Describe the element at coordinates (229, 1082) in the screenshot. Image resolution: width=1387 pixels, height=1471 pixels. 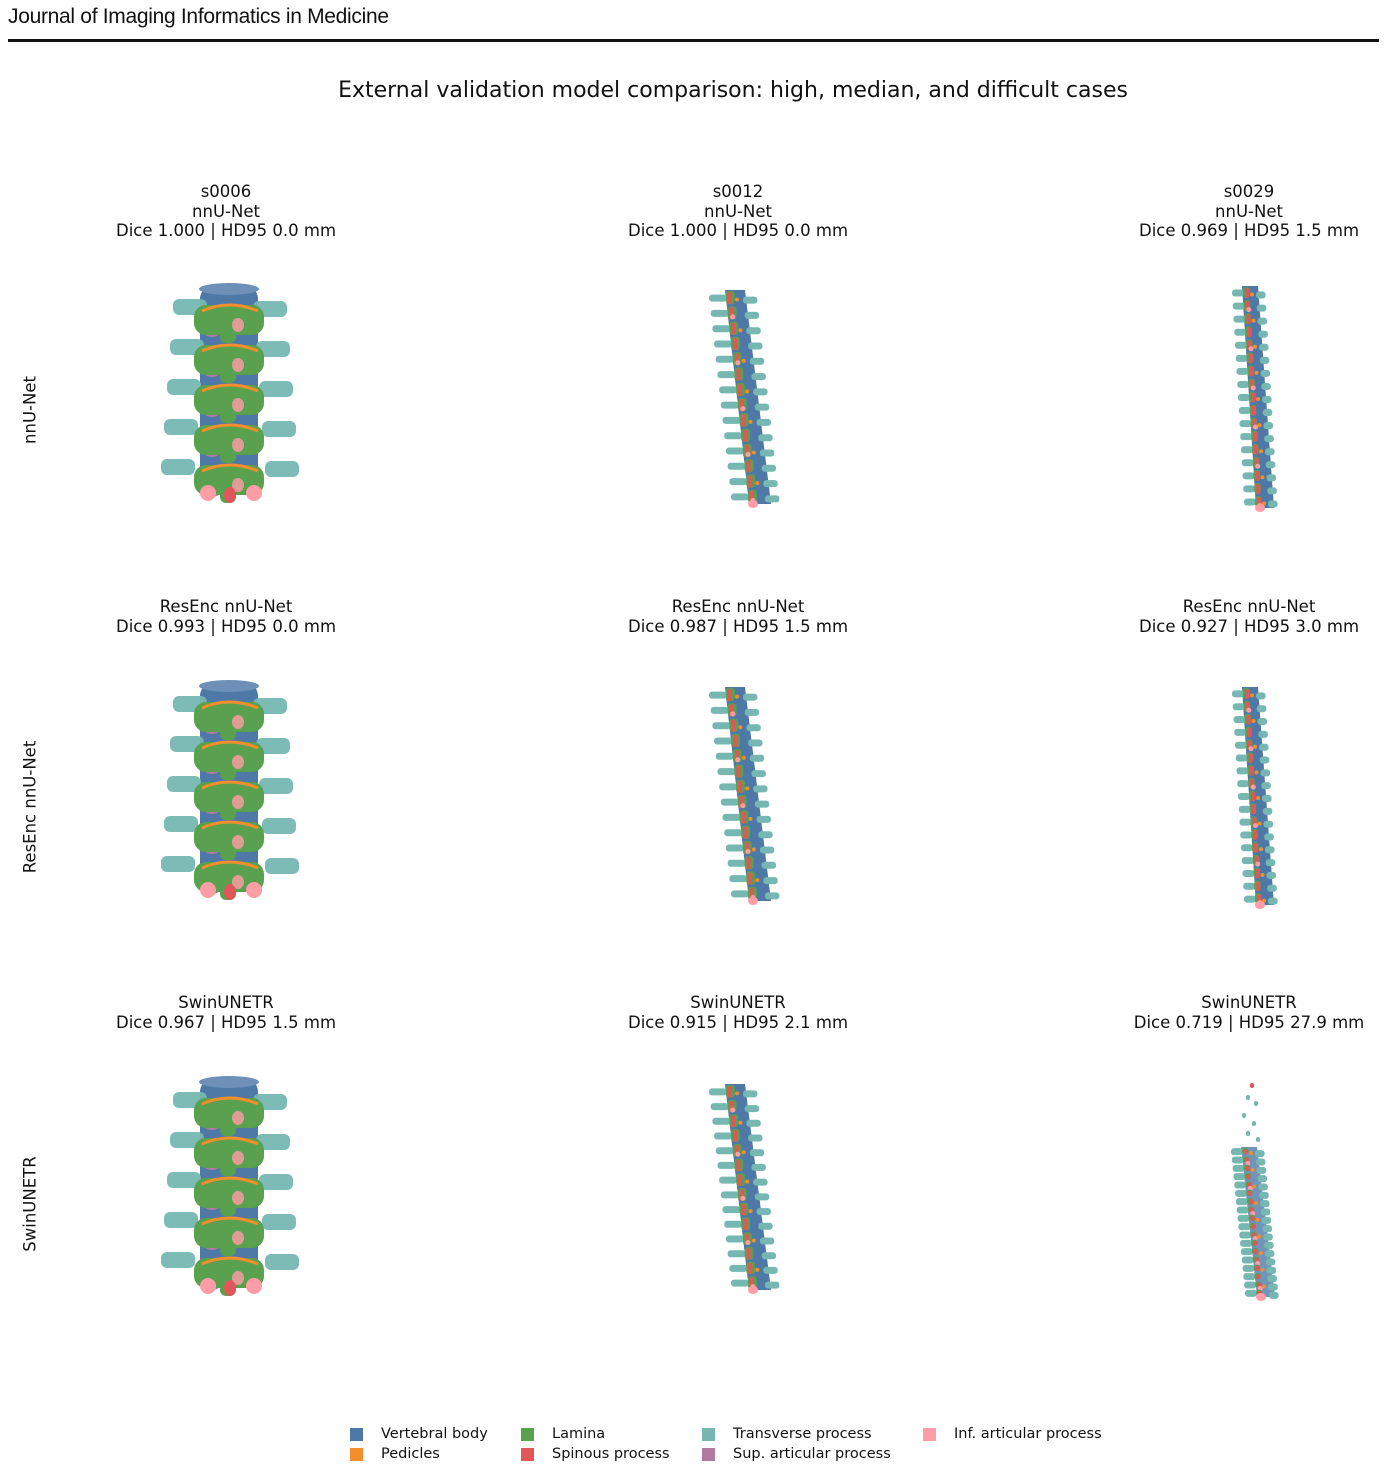
I see `vertebral-body-top` at that location.